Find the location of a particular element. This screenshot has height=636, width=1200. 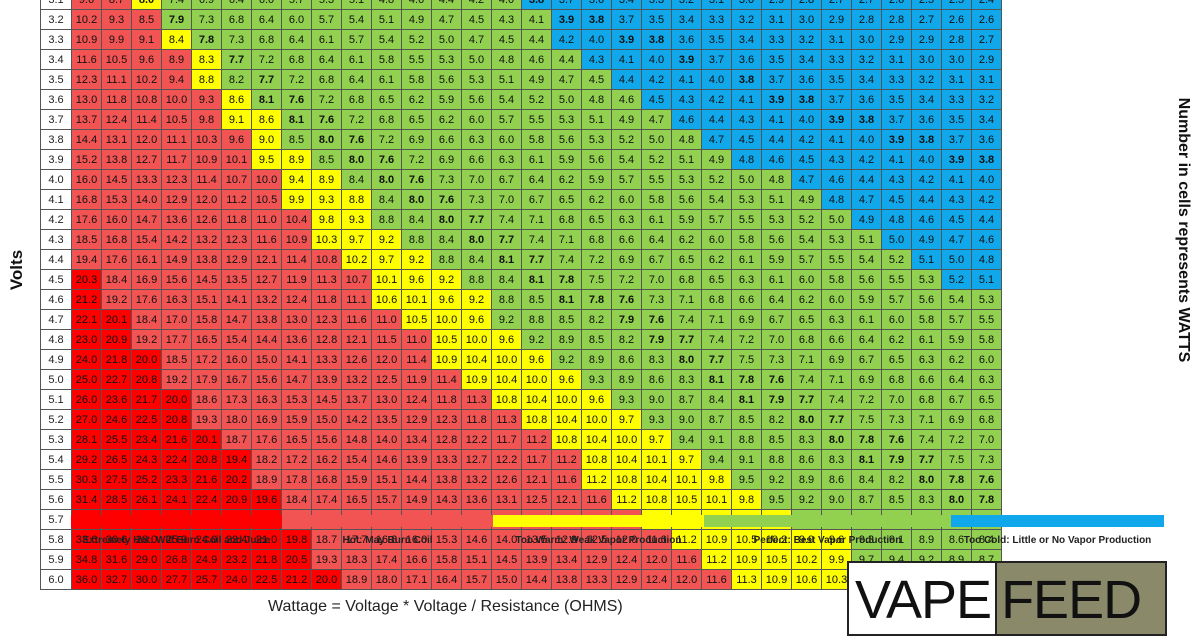

volt-label: 3.6 is located at coordinates (56, 99).